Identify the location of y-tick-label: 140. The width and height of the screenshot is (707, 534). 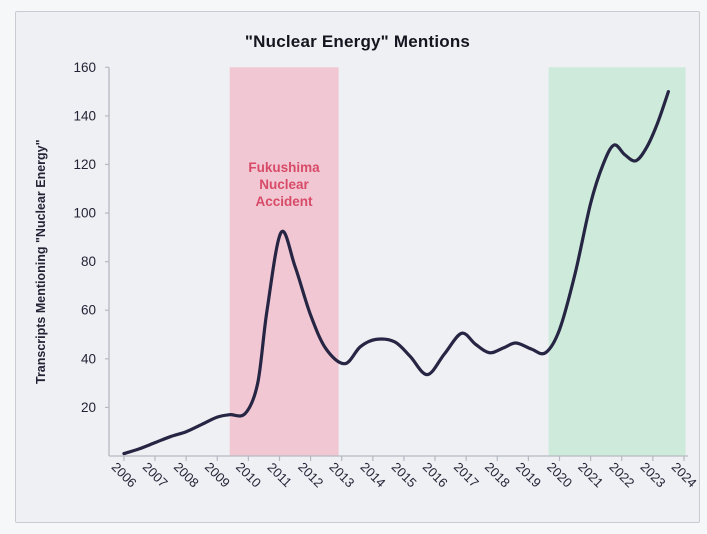
(84, 115).